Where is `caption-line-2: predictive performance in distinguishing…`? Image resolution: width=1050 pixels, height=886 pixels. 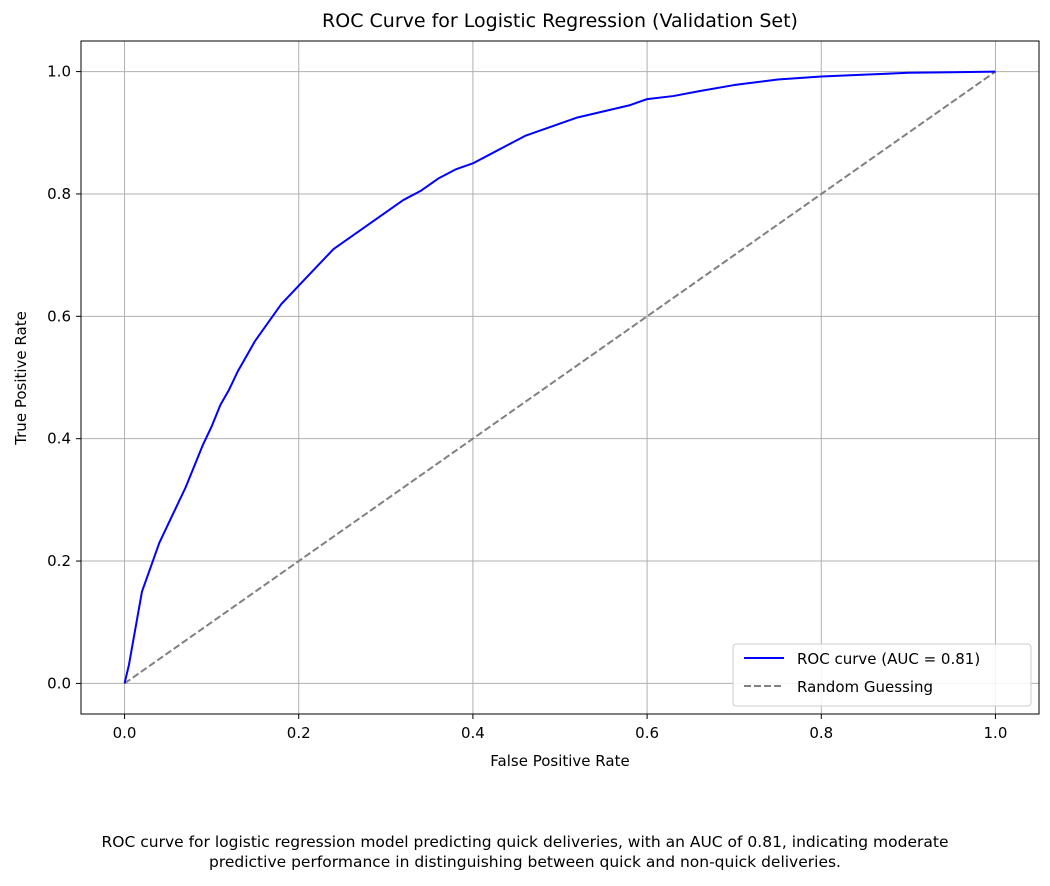 caption-line-2: predictive performance in distinguishing… is located at coordinates (524, 862).